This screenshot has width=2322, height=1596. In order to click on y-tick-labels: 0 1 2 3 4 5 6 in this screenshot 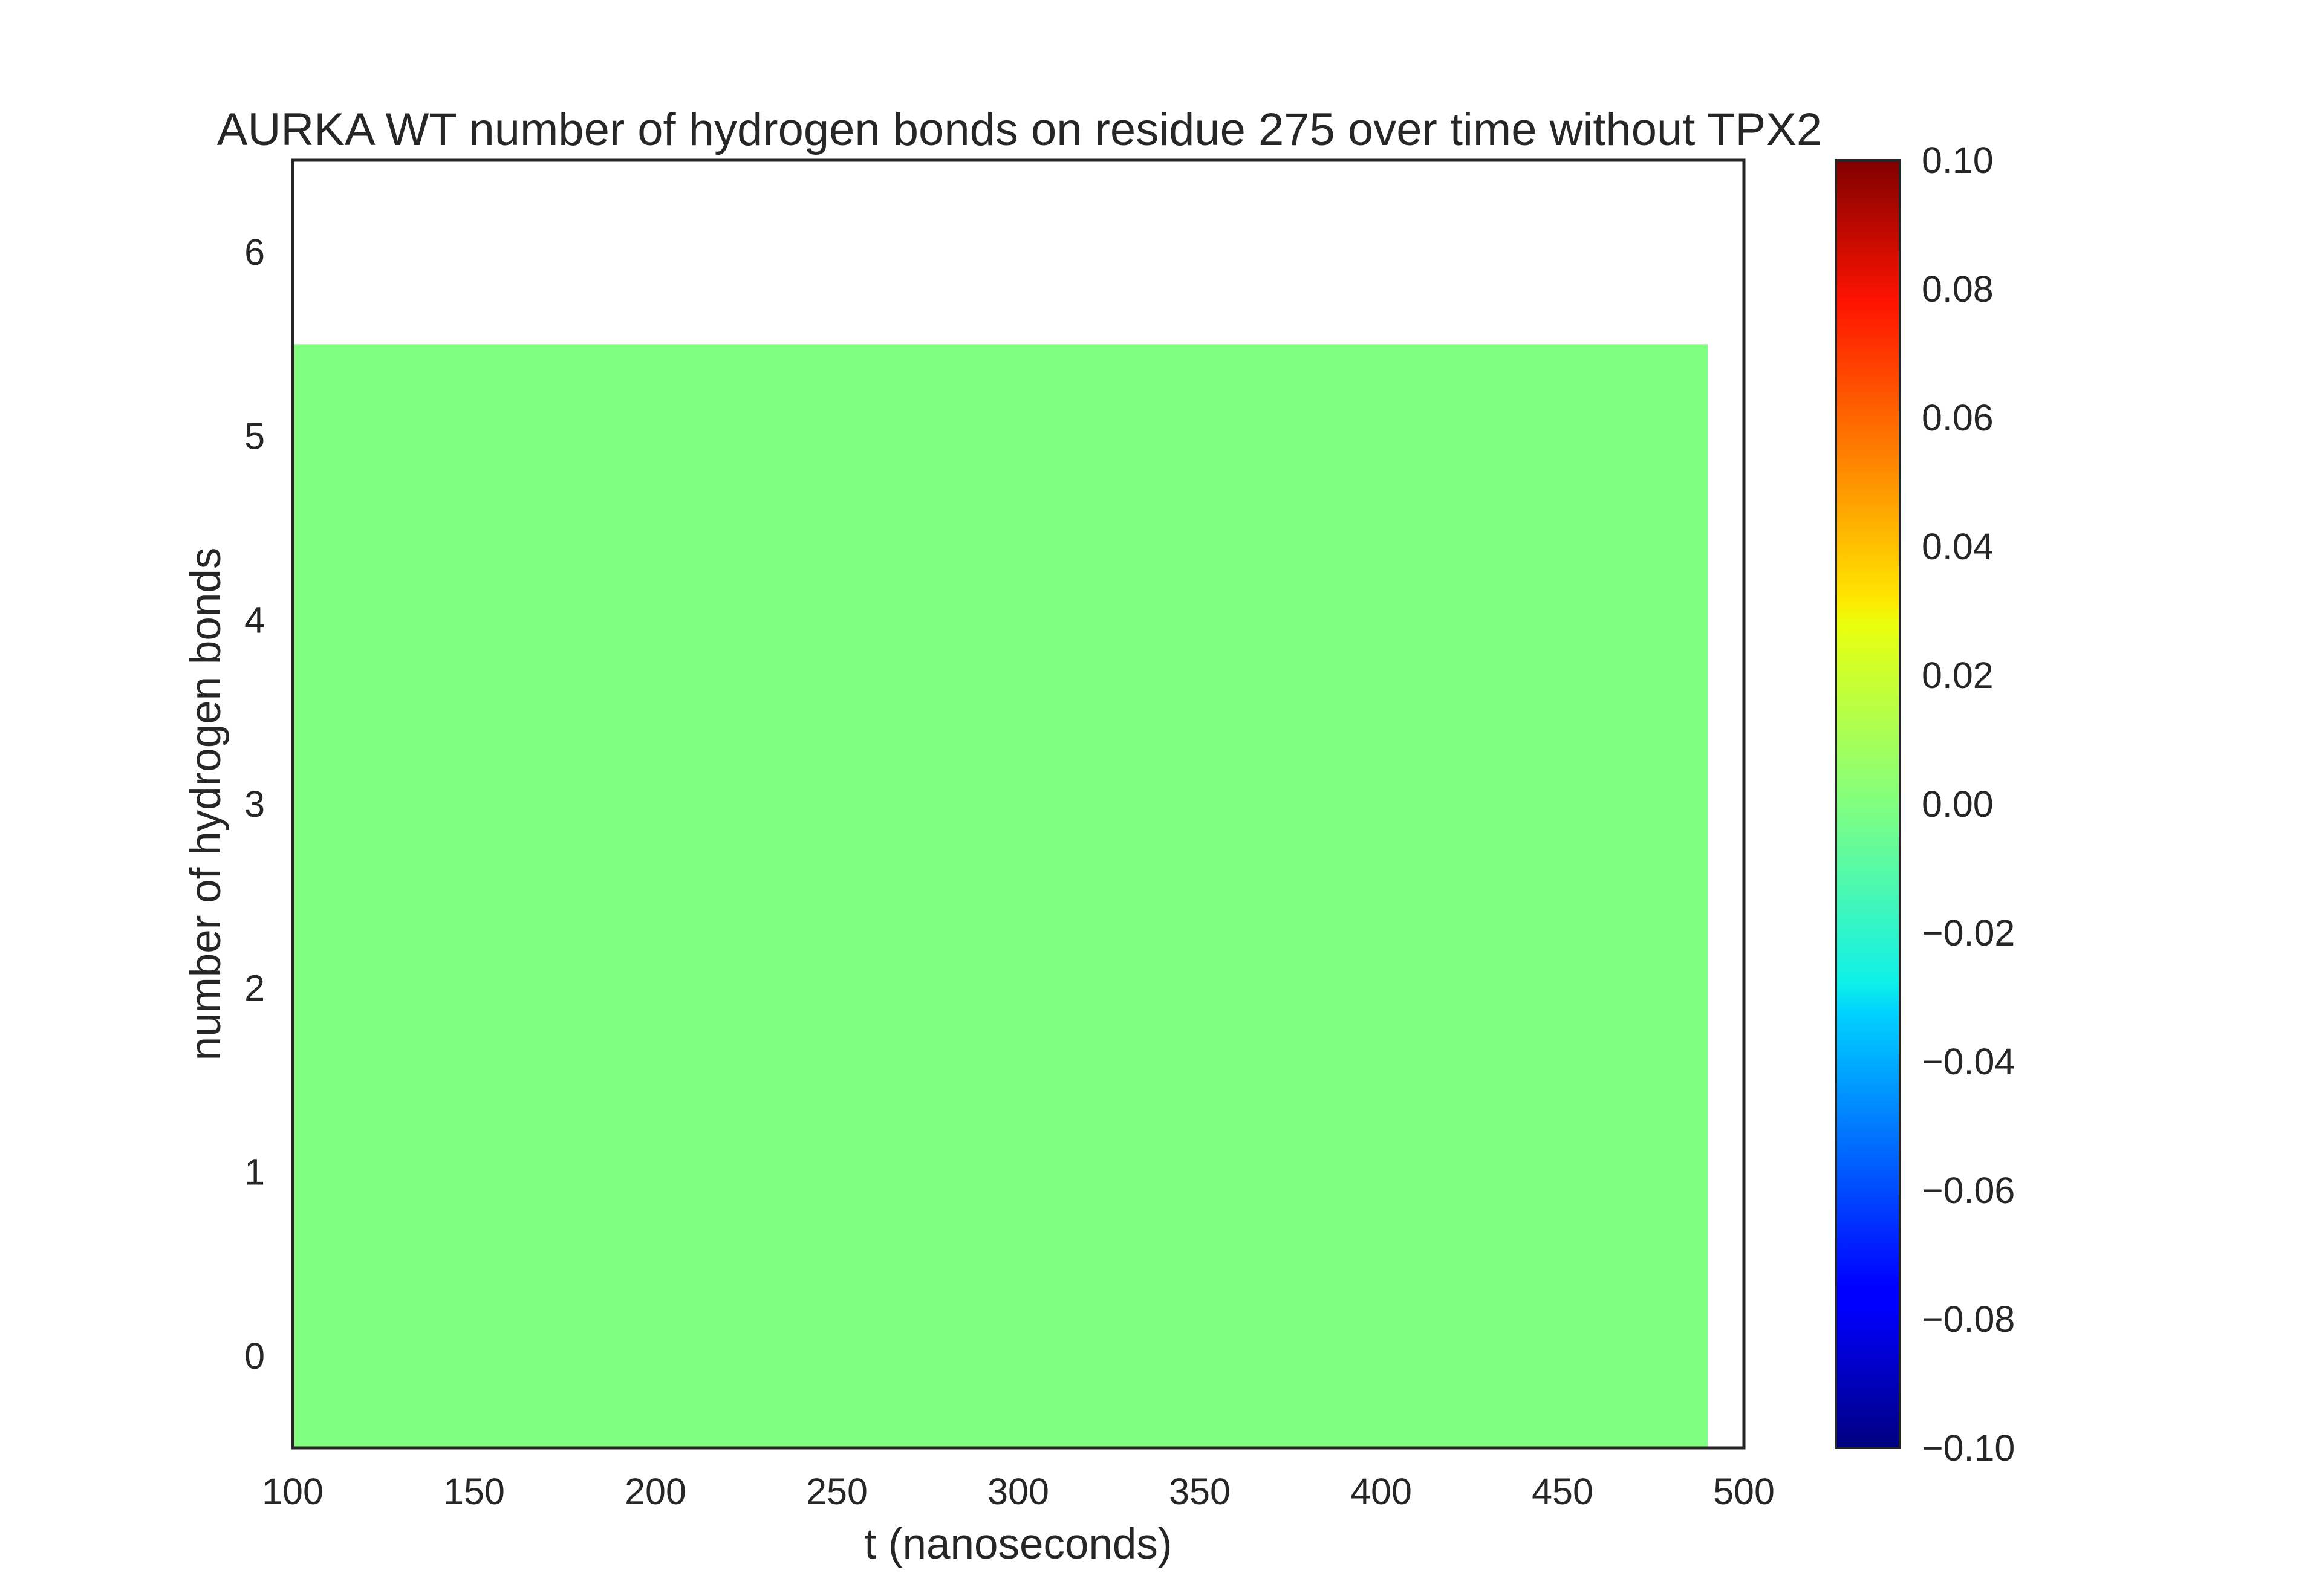, I will do `click(254, 804)`.